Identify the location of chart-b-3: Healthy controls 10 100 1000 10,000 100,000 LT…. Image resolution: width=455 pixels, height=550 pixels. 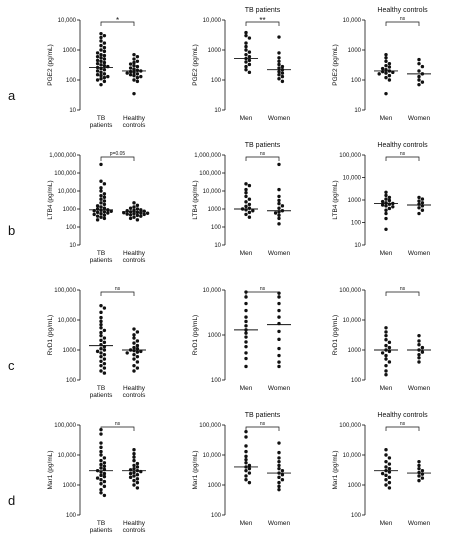
(381, 199).